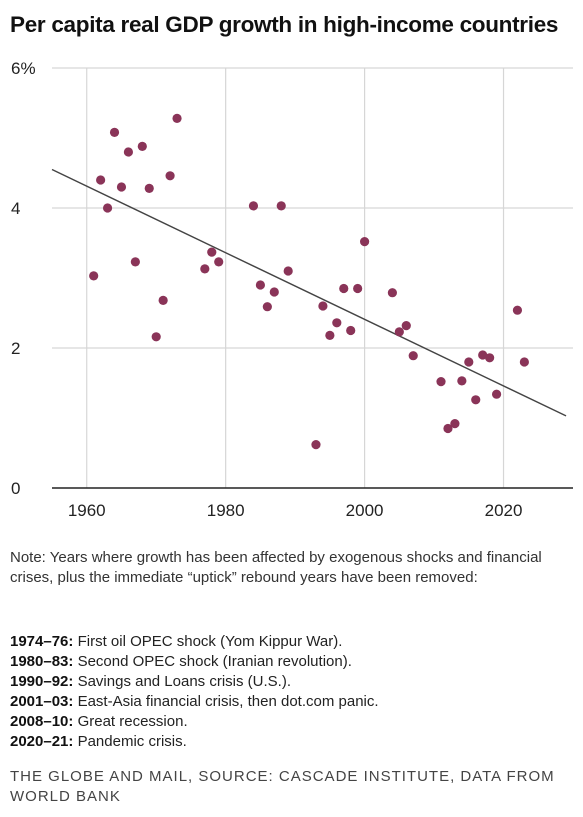 Image resolution: width=583 pixels, height=817 pixels. I want to click on crisis-years: 2001–03:, so click(42, 701).